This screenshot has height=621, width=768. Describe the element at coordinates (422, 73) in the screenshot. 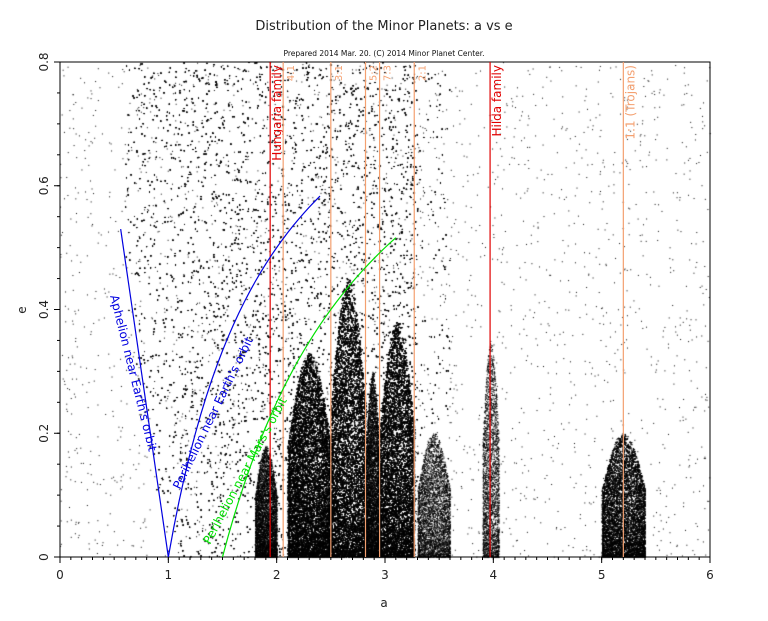

I see `reference-line-label: 2:1` at that location.